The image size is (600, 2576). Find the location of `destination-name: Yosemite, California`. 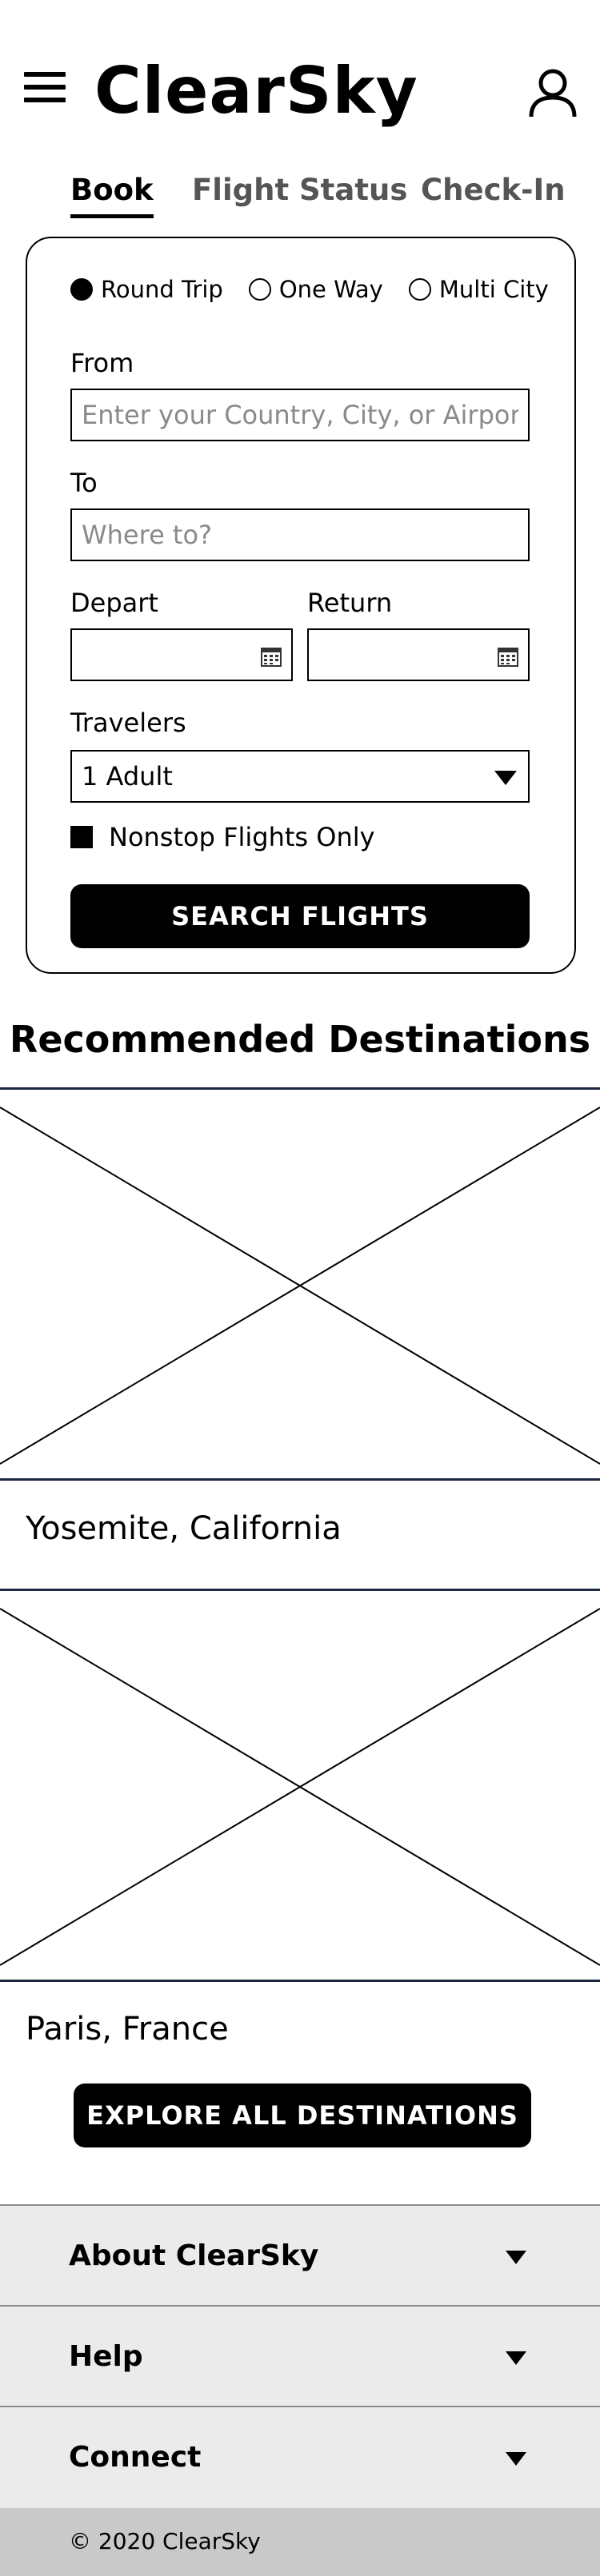

destination-name: Yosemite, California is located at coordinates (184, 1529).